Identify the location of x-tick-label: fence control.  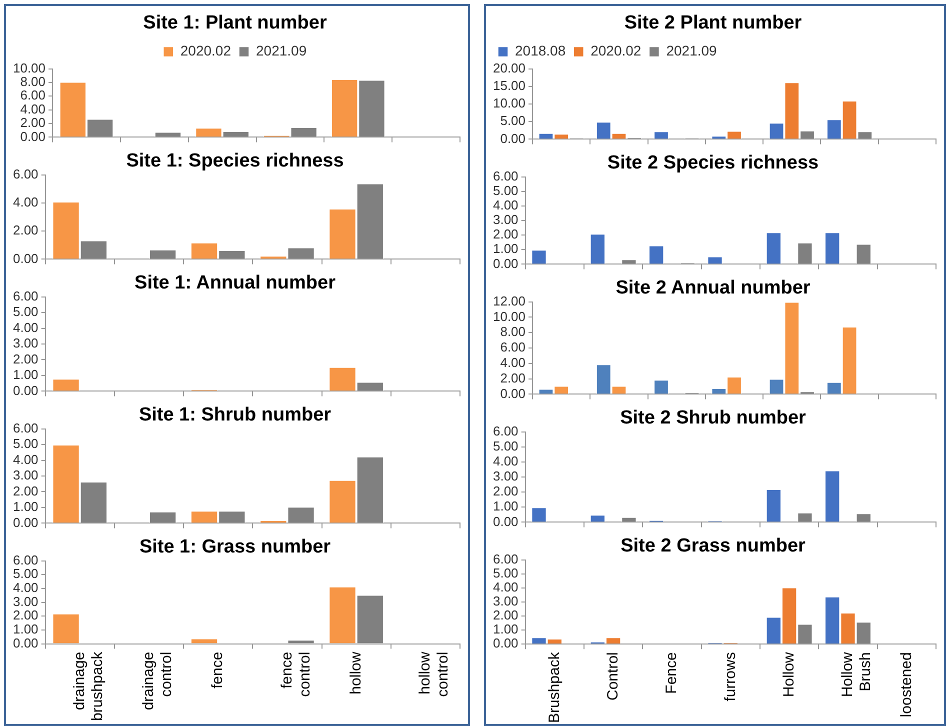
(296, 674).